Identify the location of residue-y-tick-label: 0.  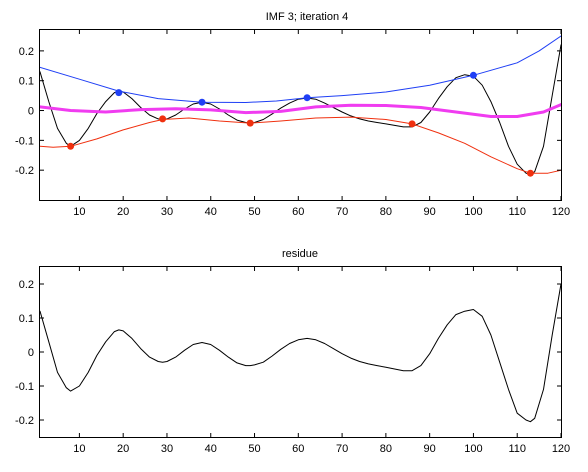
(31, 353).